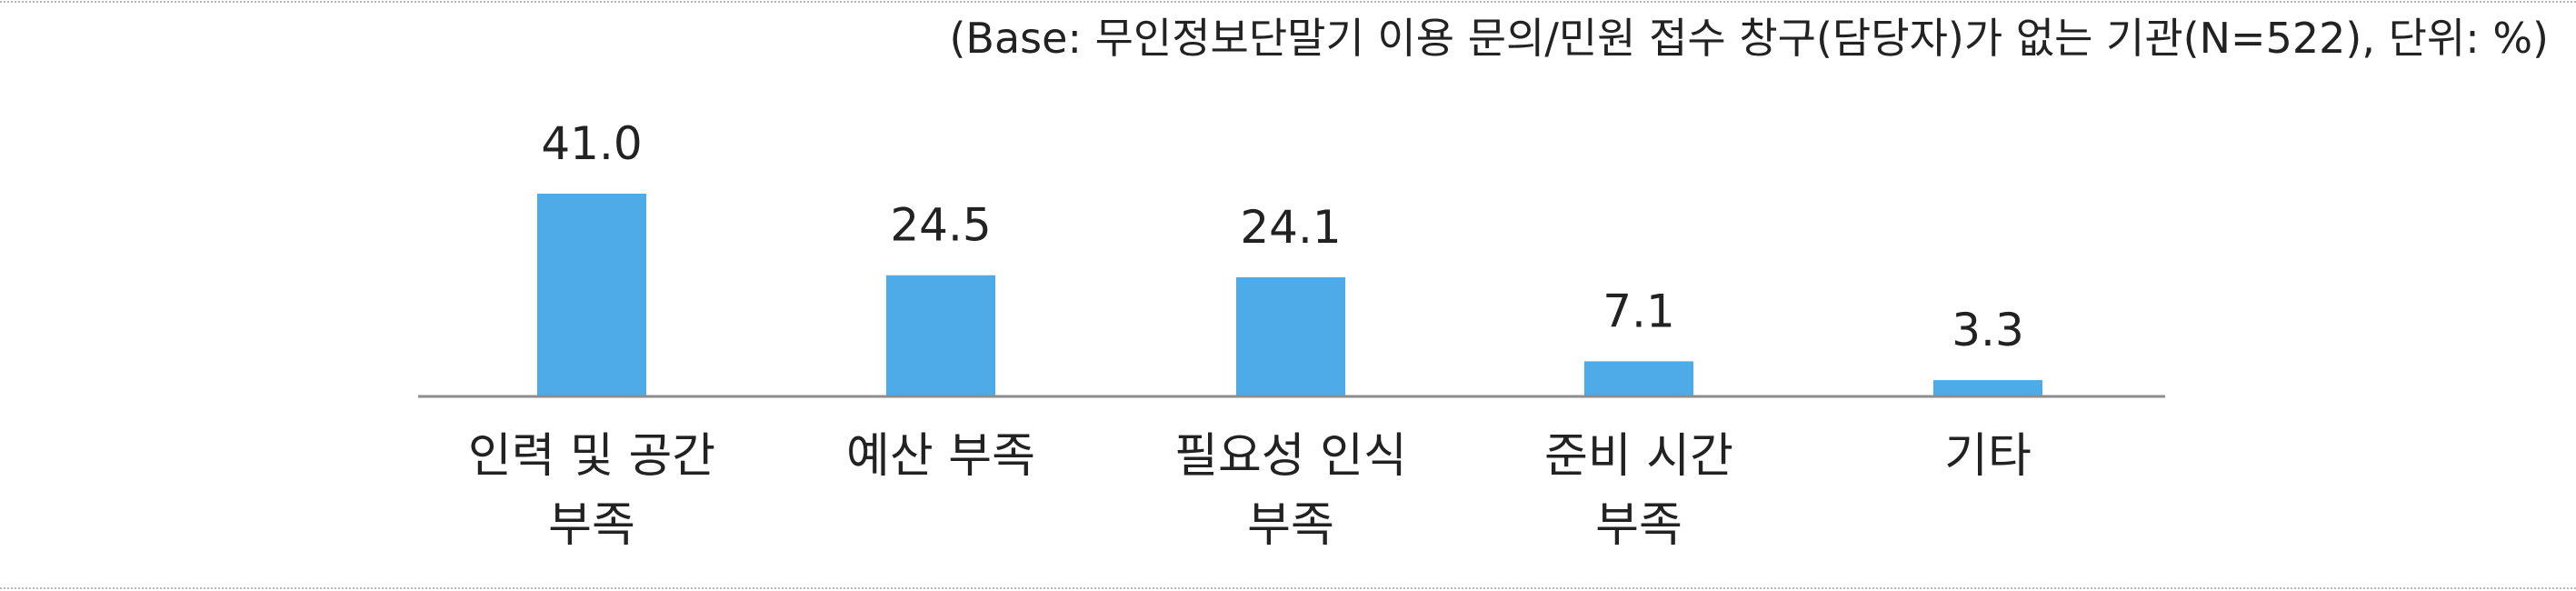  Describe the element at coordinates (1288, 588) in the screenshot. I see `bottom-dotted-rule` at that location.